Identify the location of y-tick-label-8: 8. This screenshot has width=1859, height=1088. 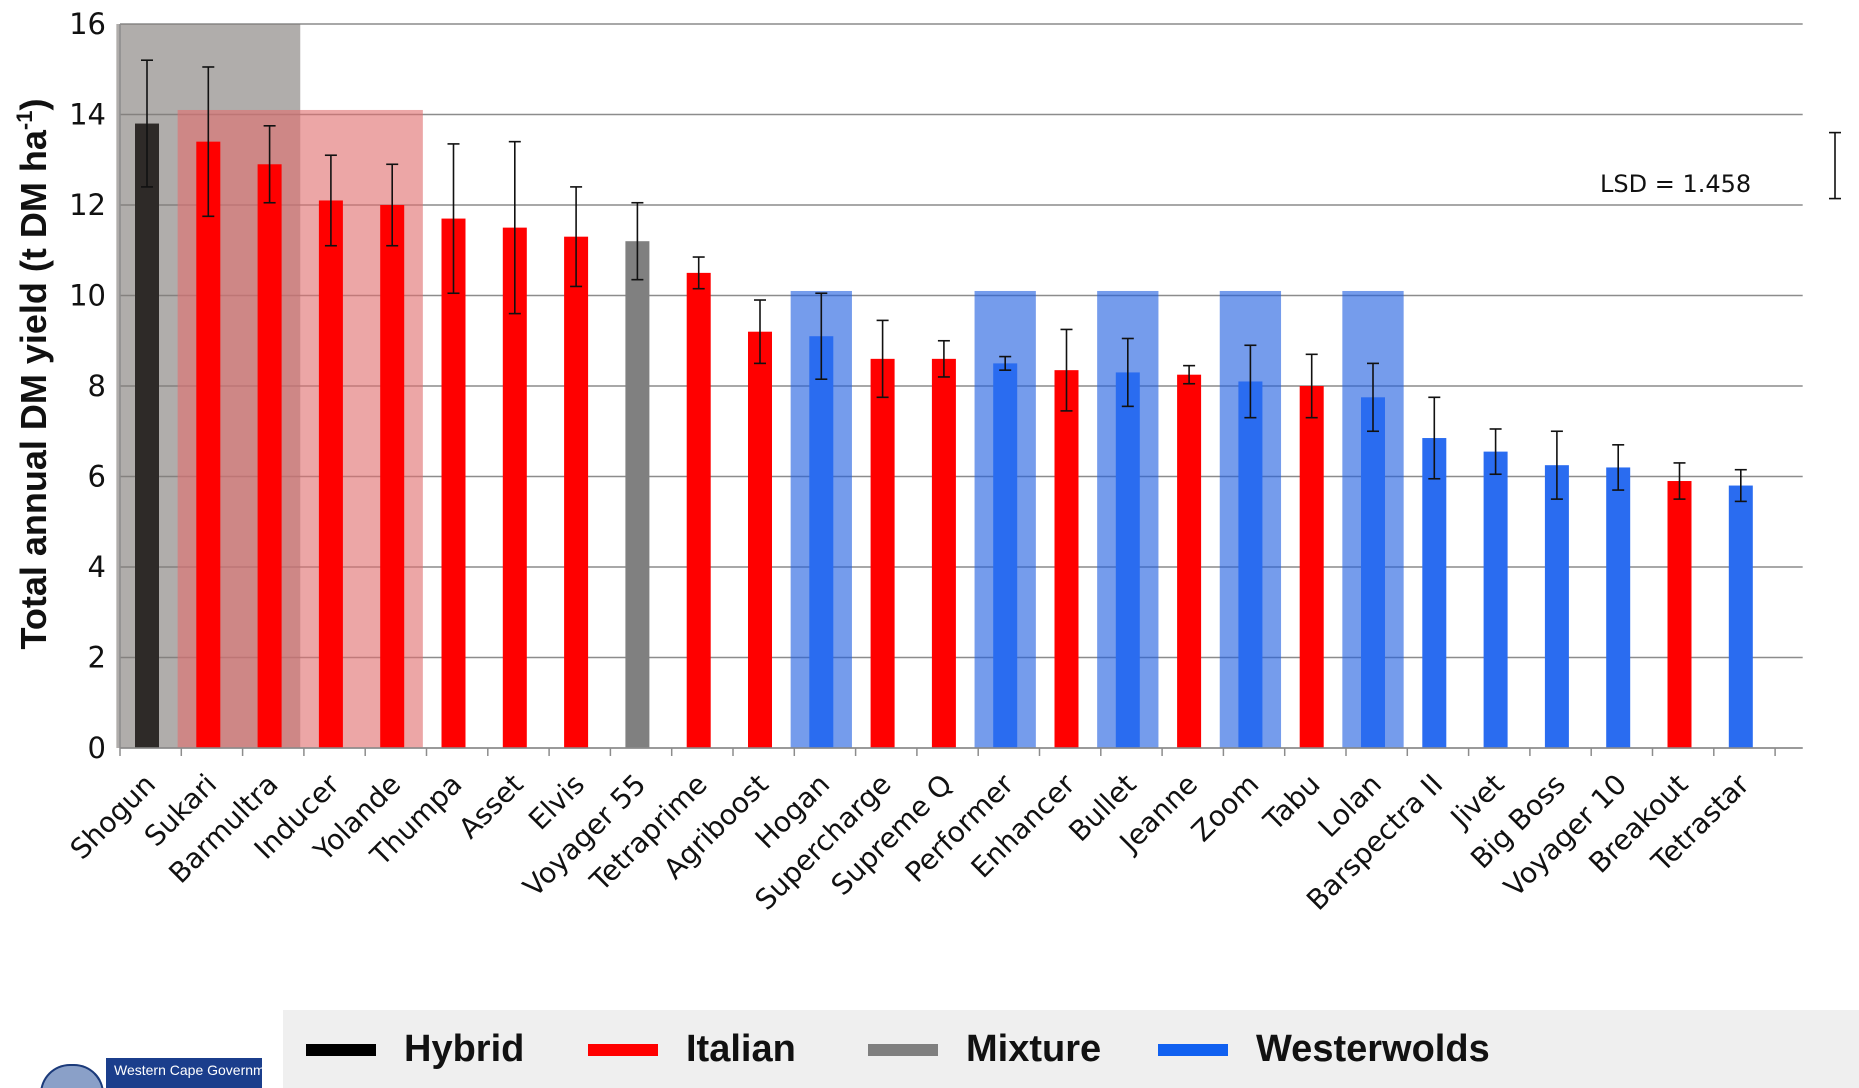
(97, 386).